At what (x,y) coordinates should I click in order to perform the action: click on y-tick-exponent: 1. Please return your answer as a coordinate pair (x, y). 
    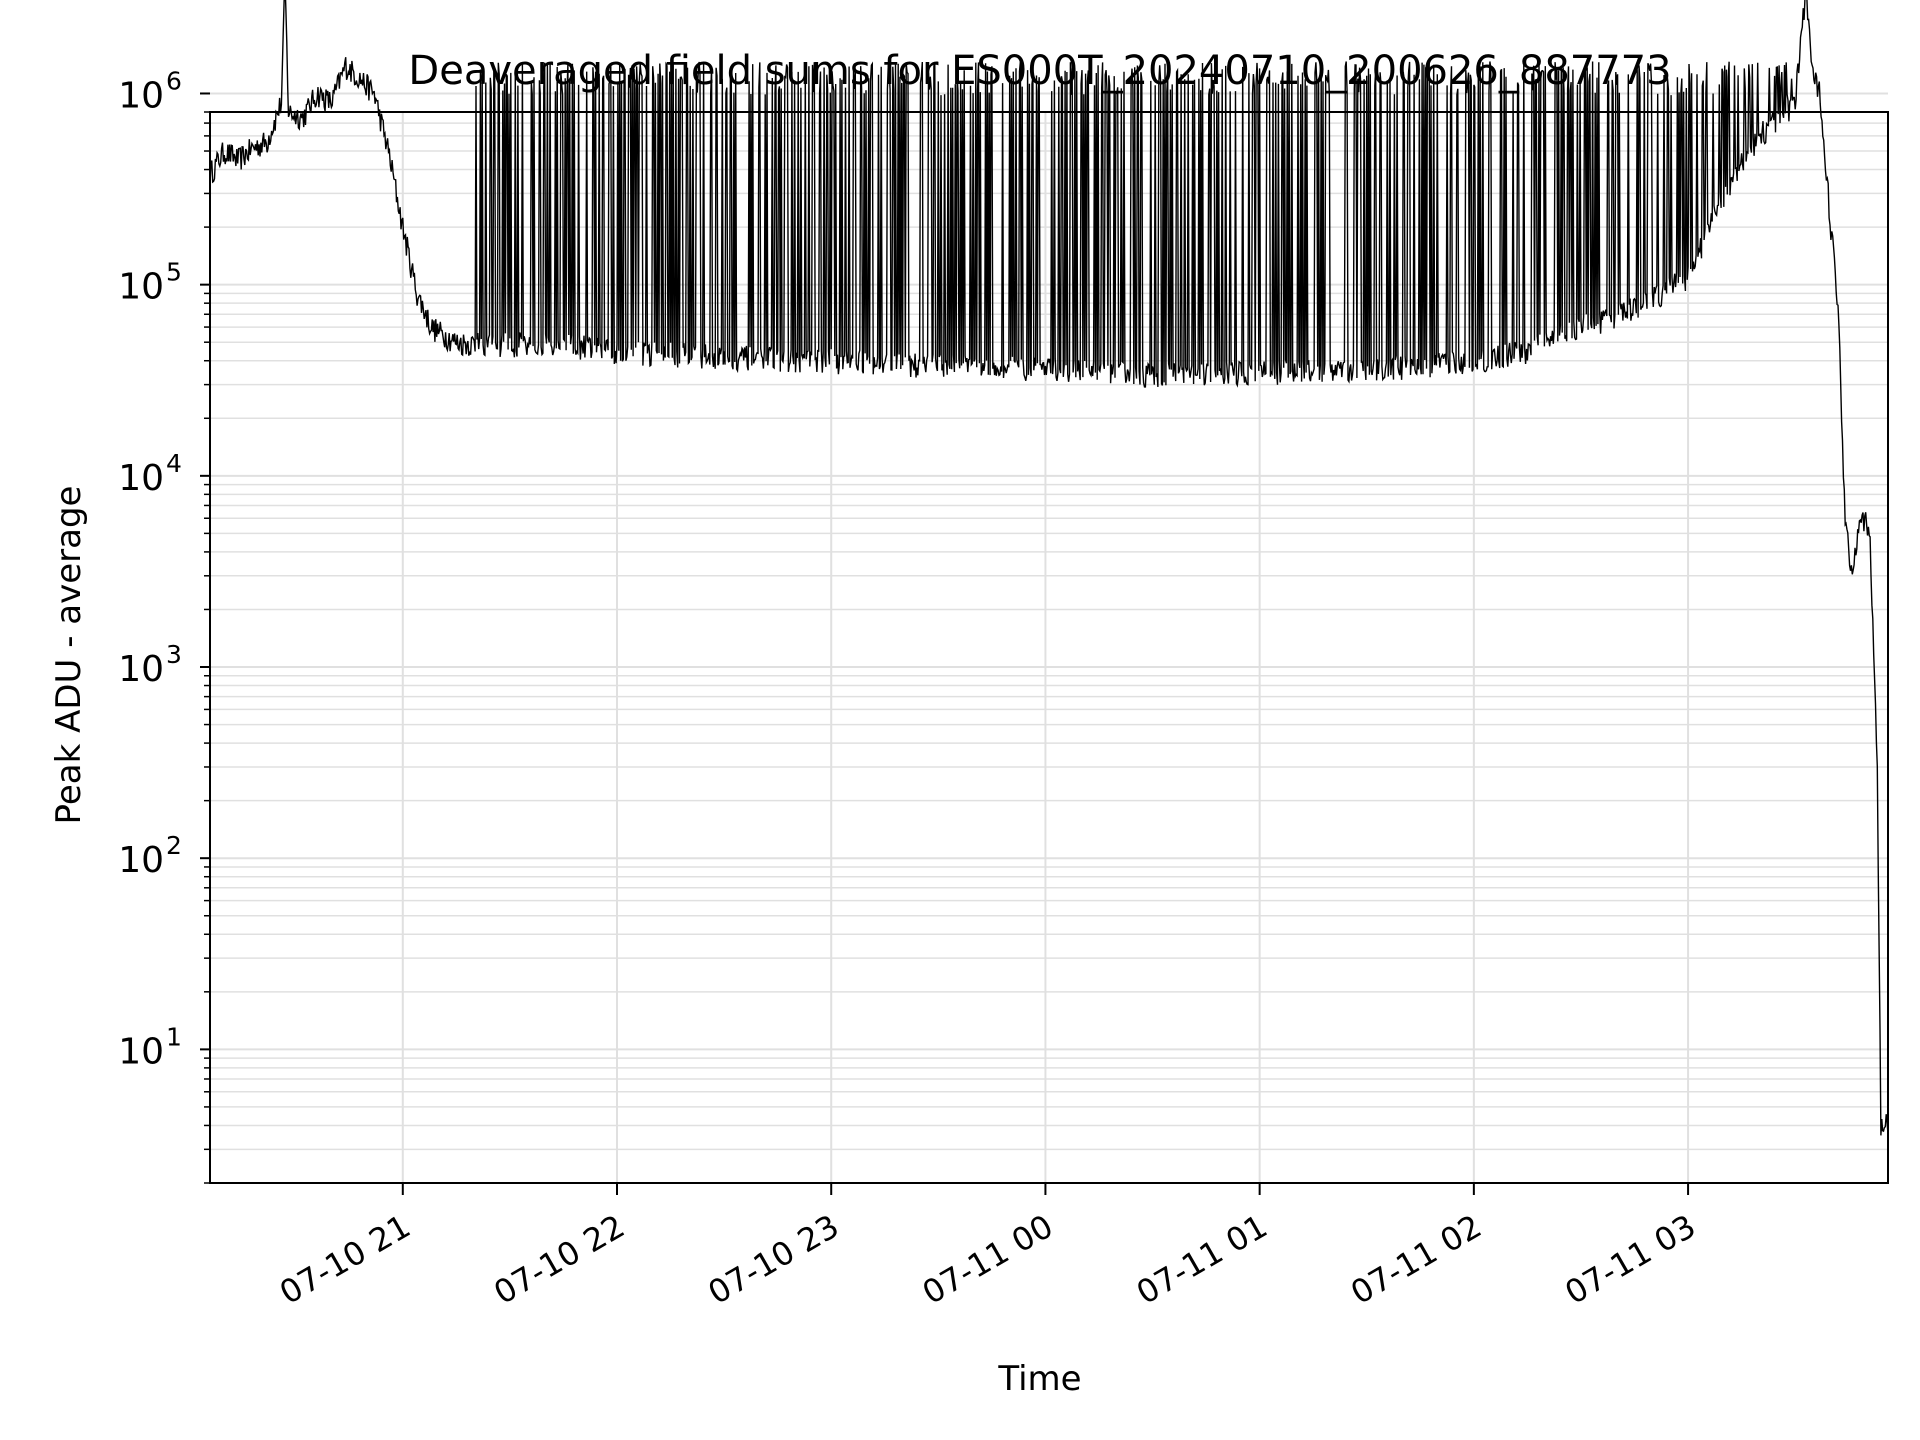
    Looking at the image, I should click on (174, 1036).